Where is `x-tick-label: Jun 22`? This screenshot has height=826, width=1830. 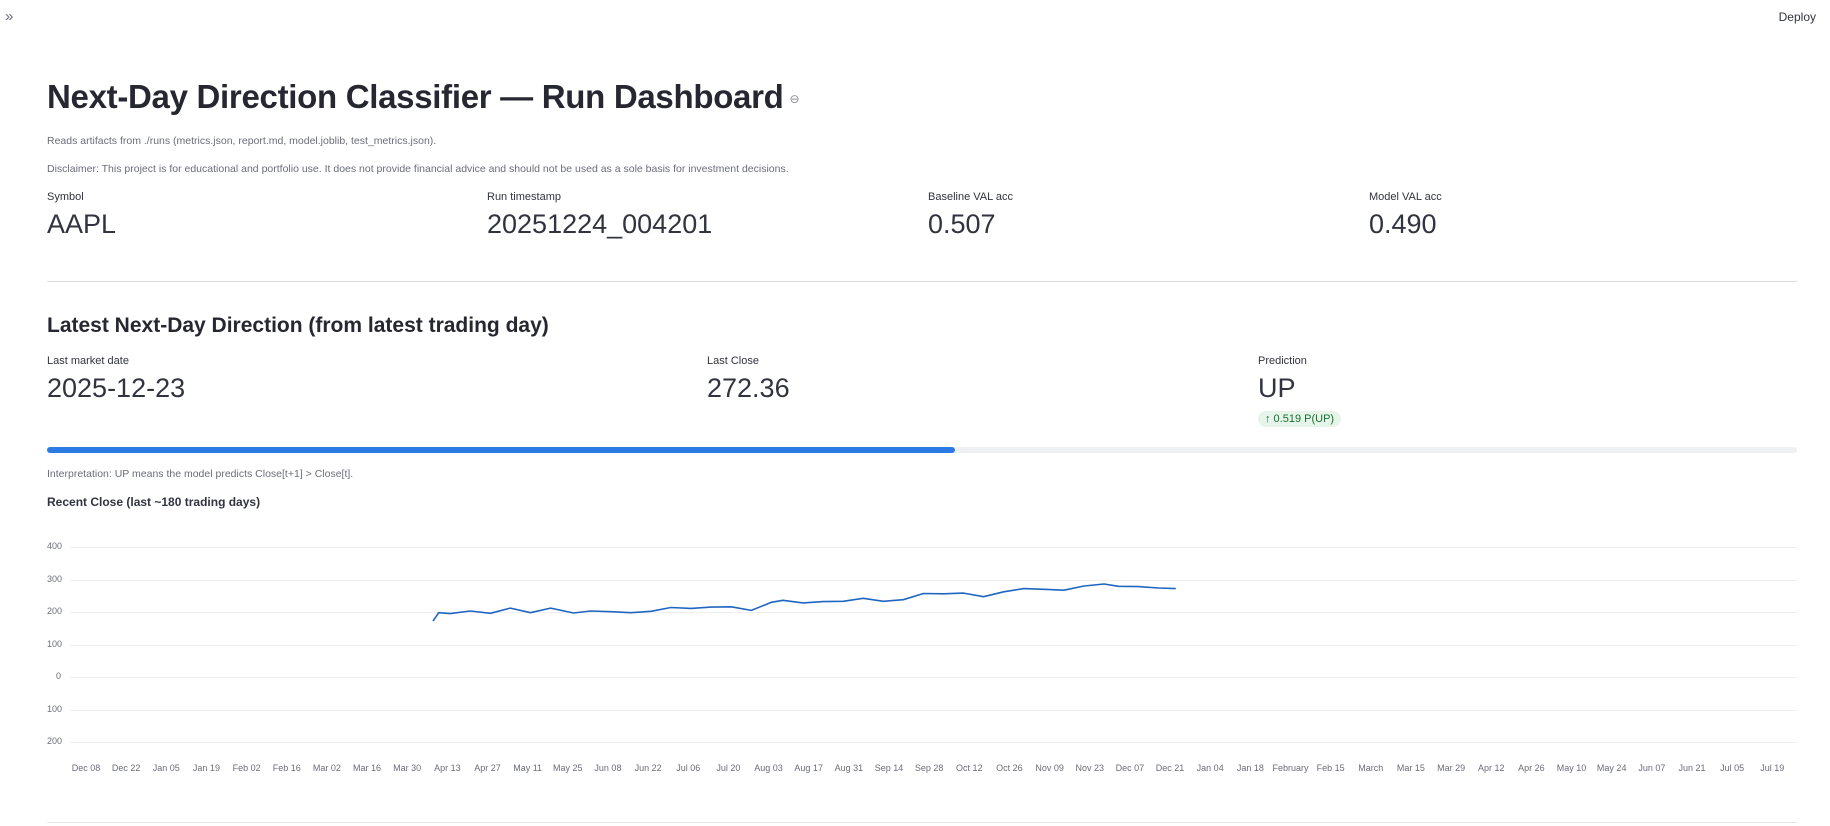
x-tick-label: Jun 22 is located at coordinates (648, 768).